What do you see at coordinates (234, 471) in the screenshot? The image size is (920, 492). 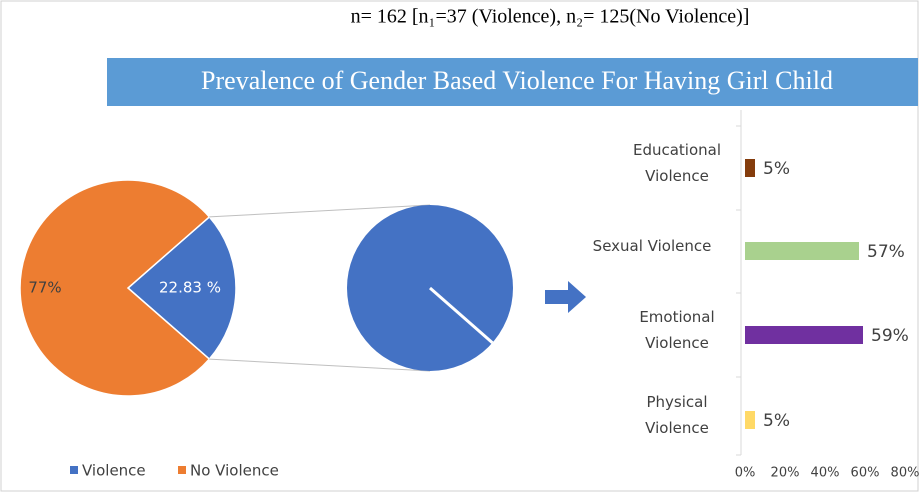 I see `legend-label: No Violence` at bounding box center [234, 471].